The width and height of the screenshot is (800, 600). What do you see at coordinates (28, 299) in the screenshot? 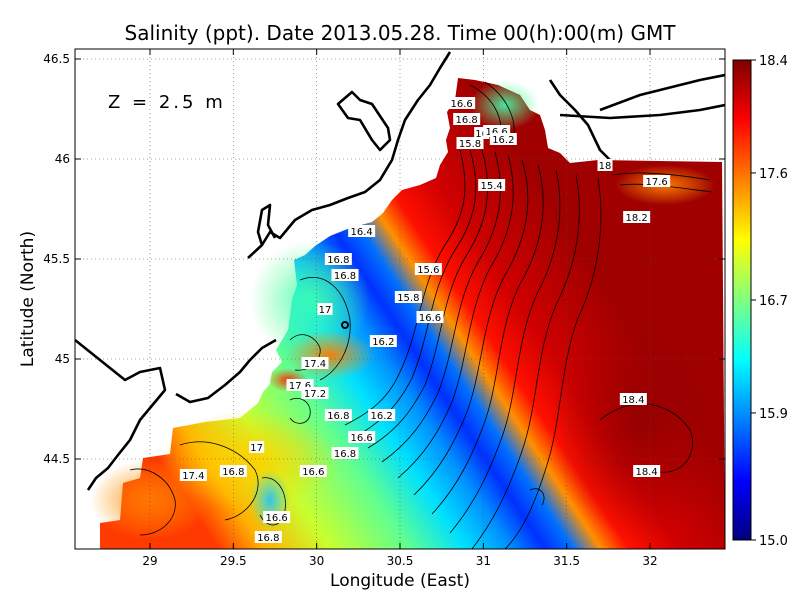
I see `y-axis-label: Latitude (North)` at bounding box center [28, 299].